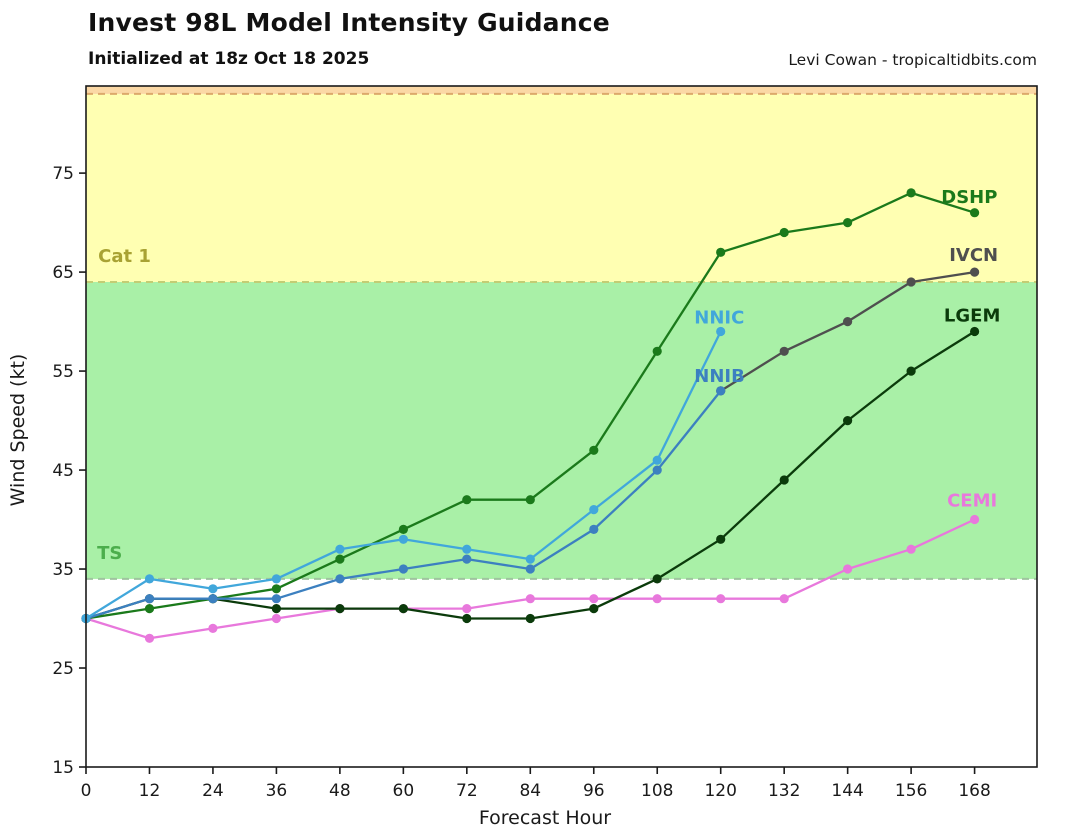 This screenshot has height=832, width=1080. I want to click on chart-label-nnib: NNIB, so click(719, 376).